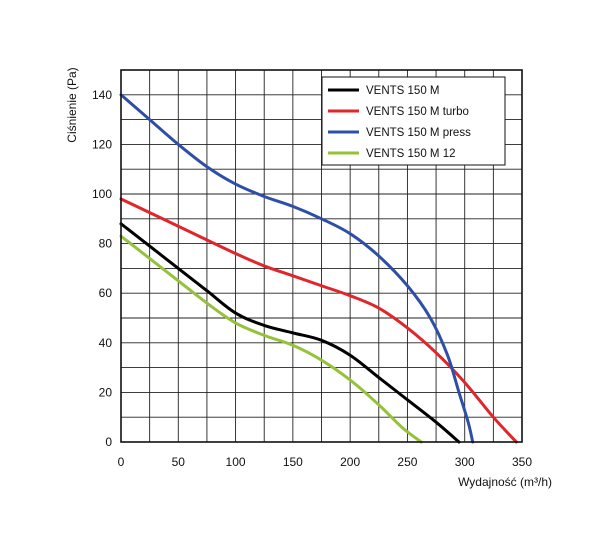  What do you see at coordinates (106, 392) in the screenshot?
I see `y-tick-label: 20` at bounding box center [106, 392].